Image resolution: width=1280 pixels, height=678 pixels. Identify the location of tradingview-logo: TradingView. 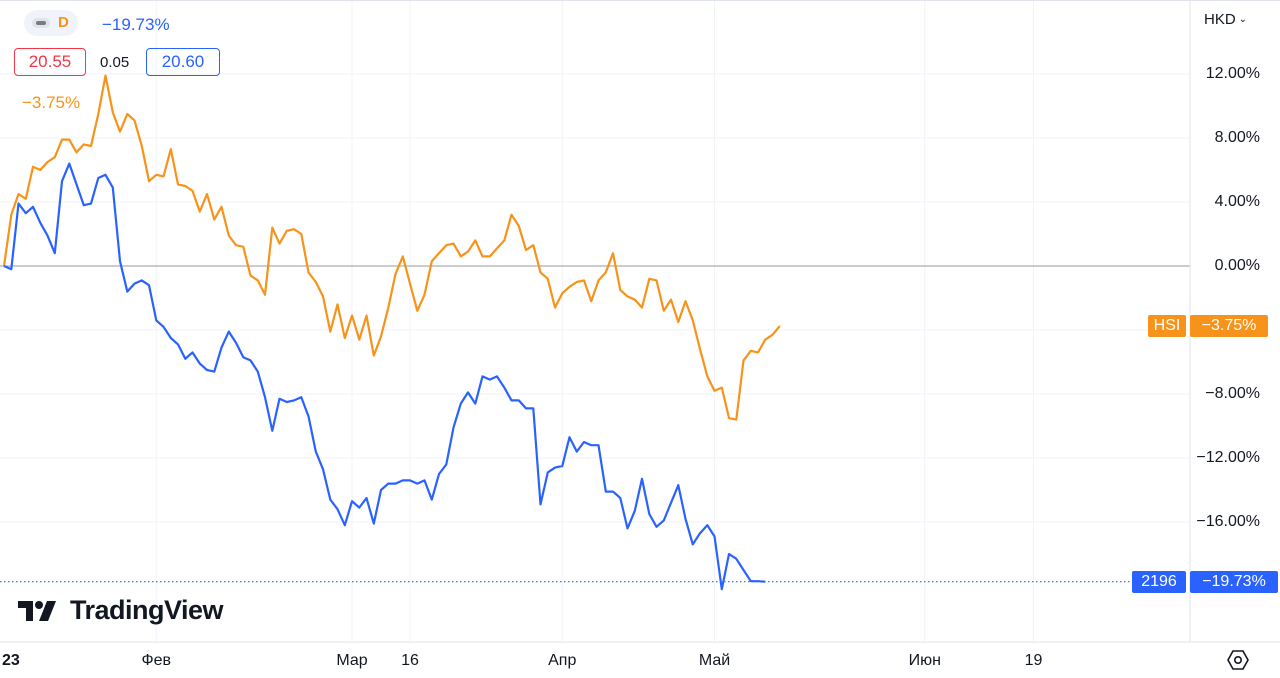
(121, 610).